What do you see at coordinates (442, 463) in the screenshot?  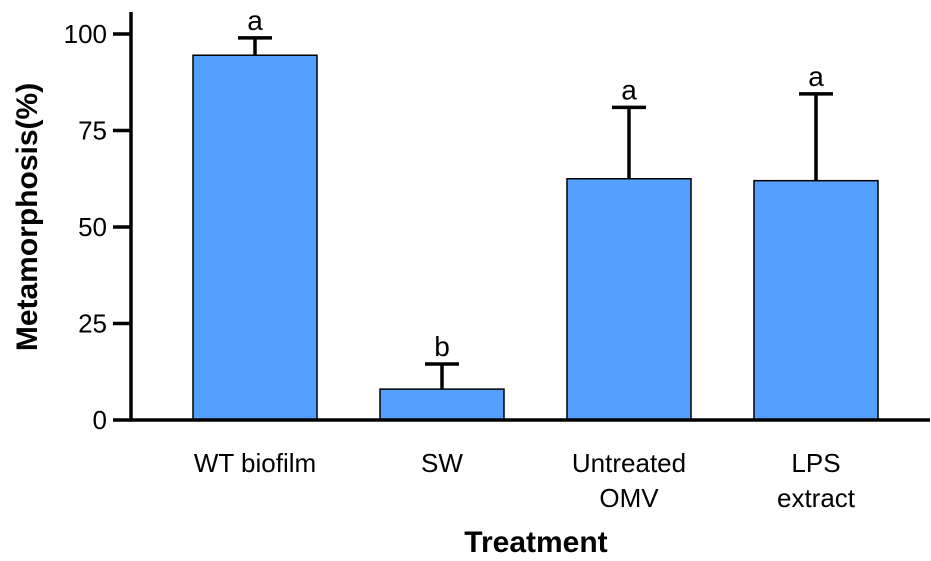 I see `x-tick-label: SW` at bounding box center [442, 463].